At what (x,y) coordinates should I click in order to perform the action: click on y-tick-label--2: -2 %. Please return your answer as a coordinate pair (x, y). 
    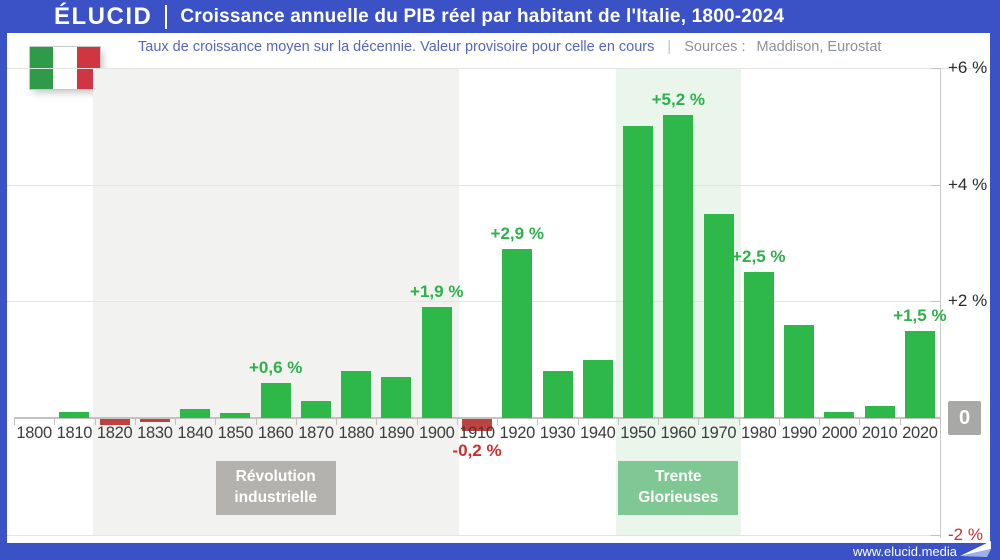
    Looking at the image, I should click on (965, 534).